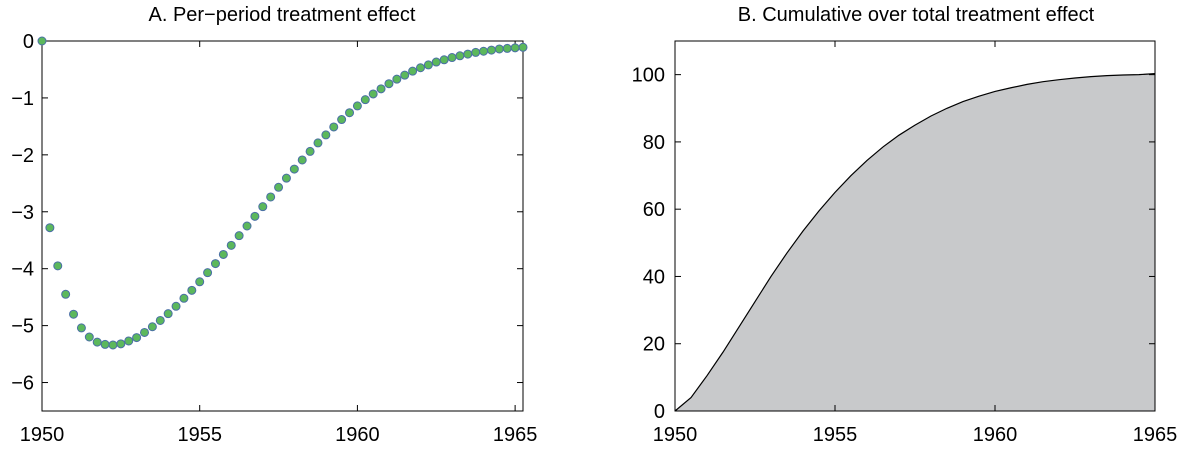 The image size is (1185, 452). I want to click on panel-b-y-tick-labels: 0 20 40 60 80 100, so click(648, 244).